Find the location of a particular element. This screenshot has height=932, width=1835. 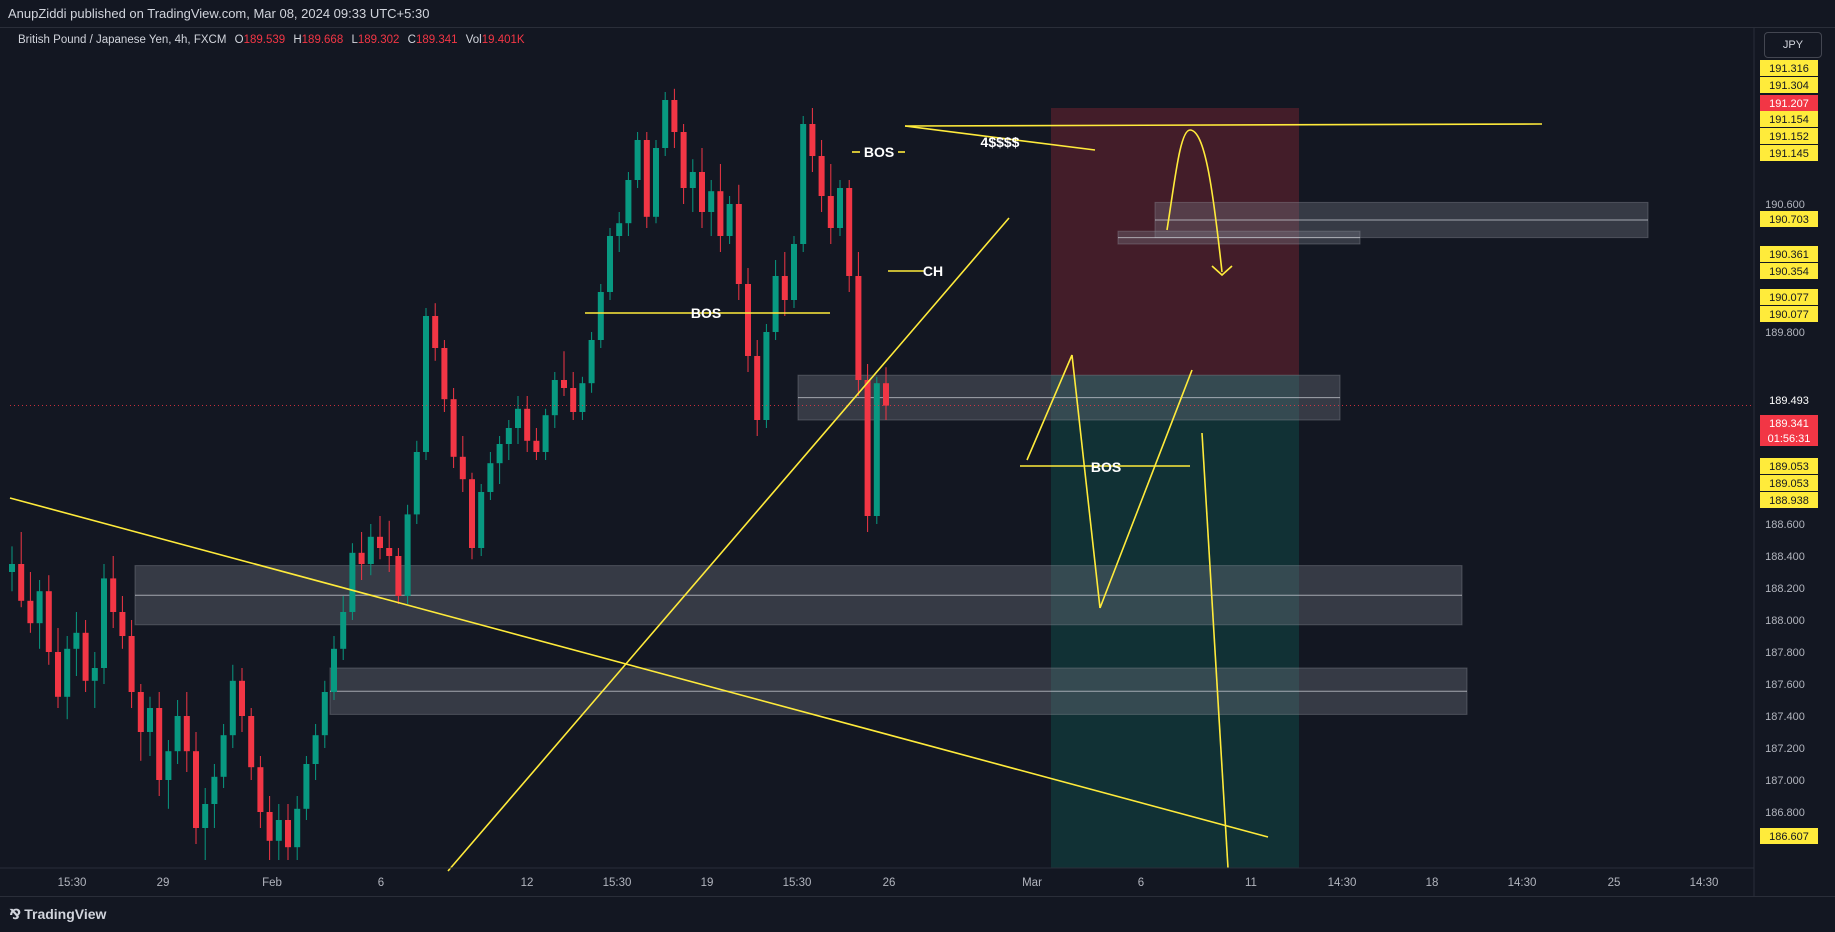

currency-button: JPY is located at coordinates (1793, 45).